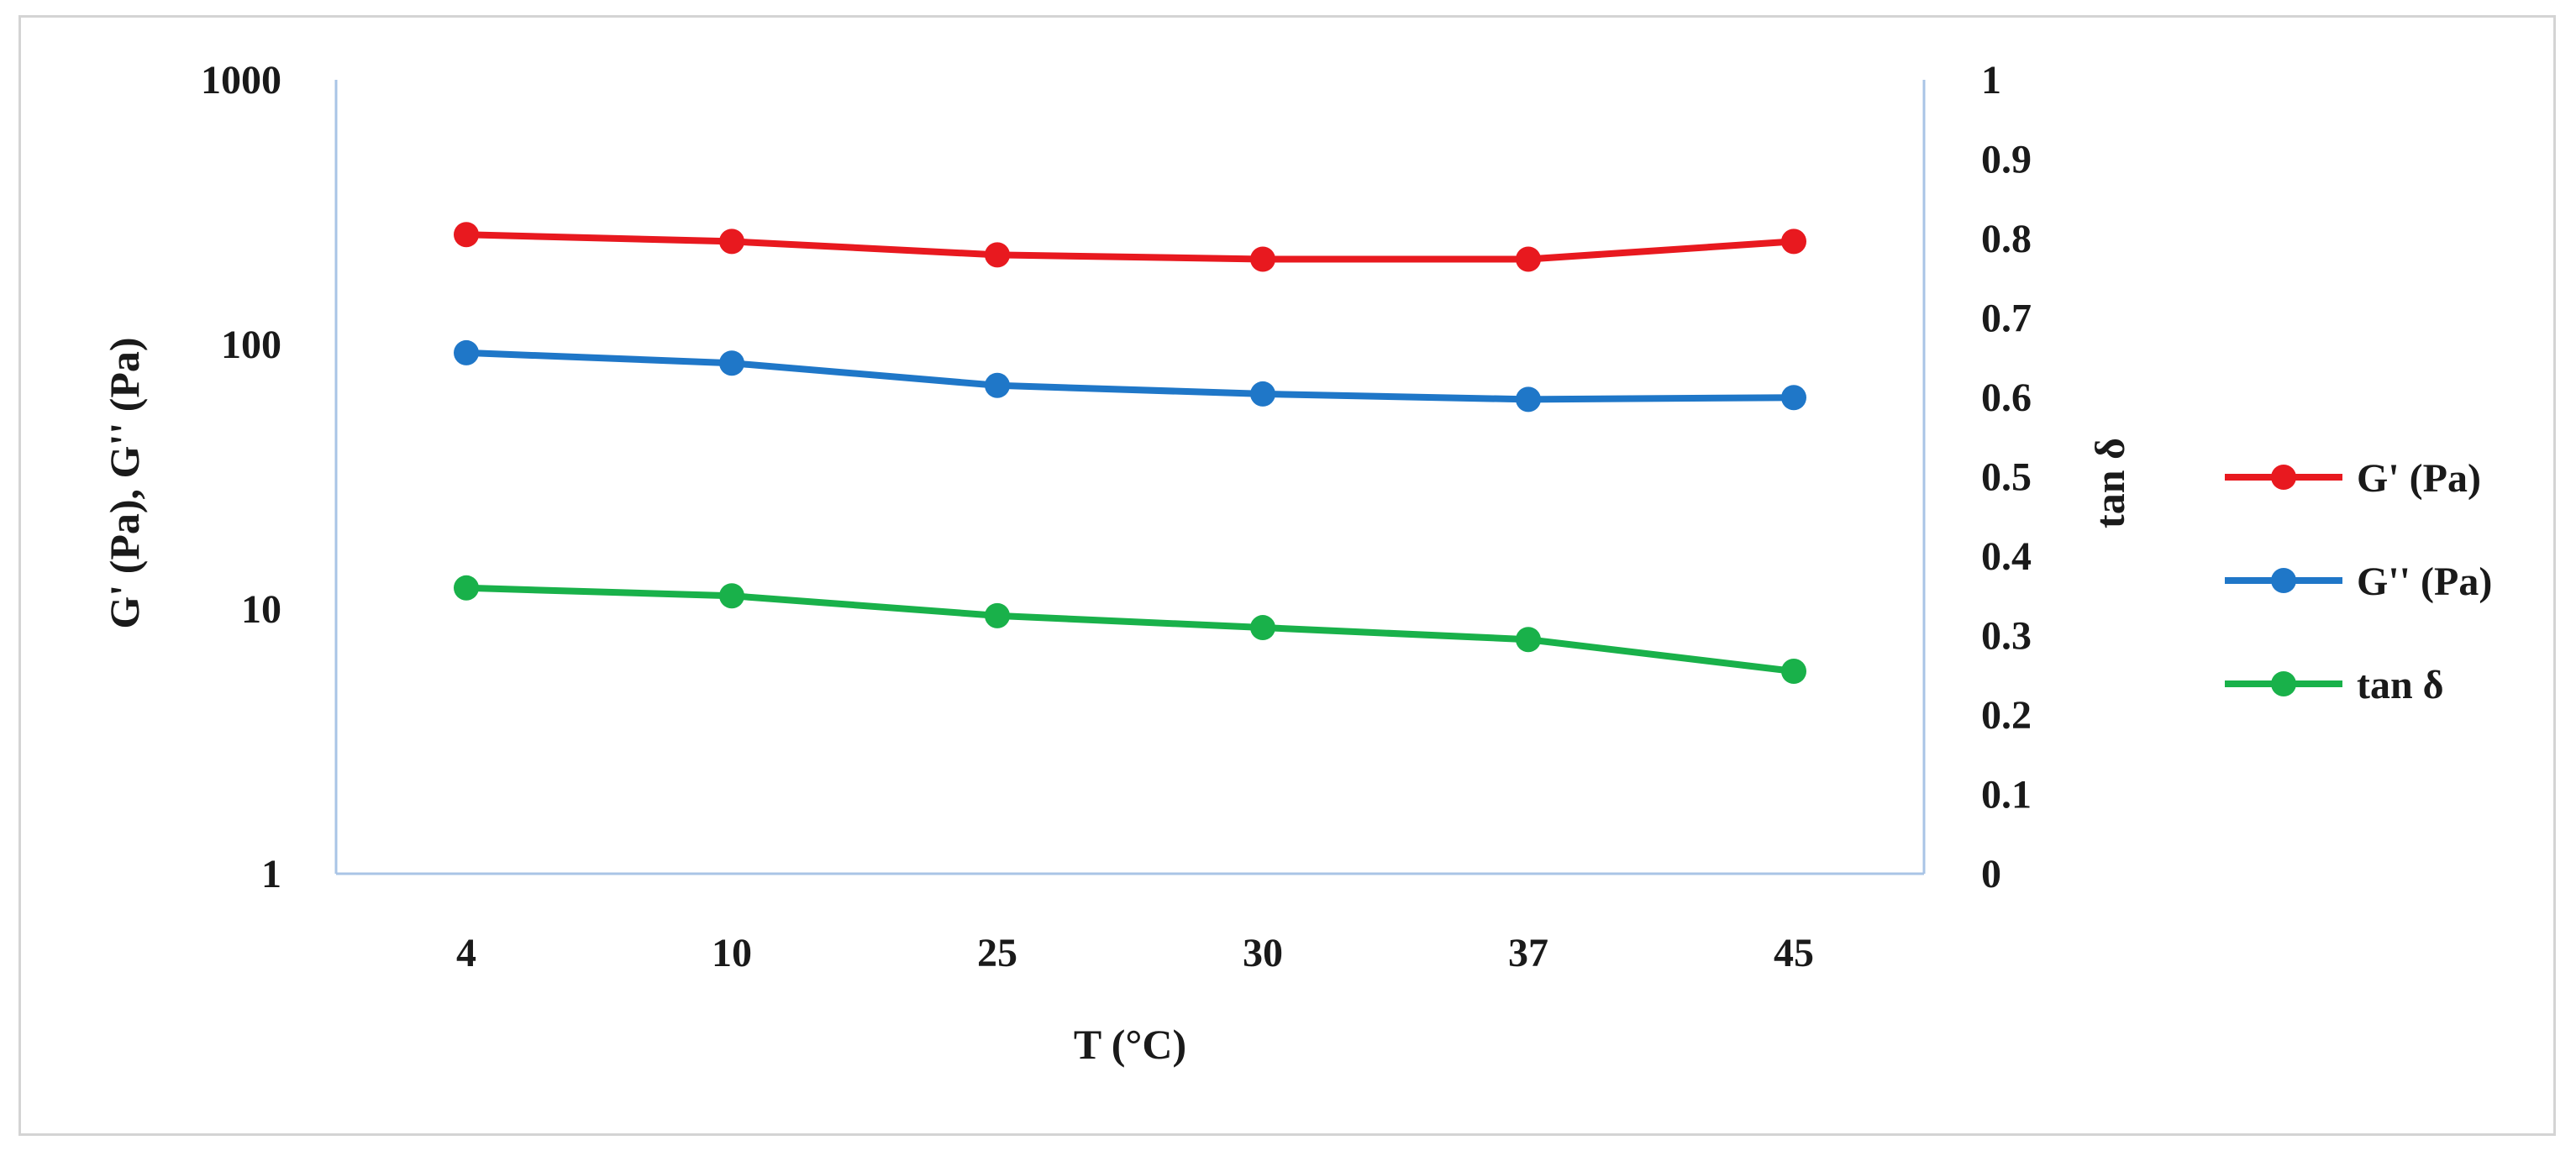  I want to click on x-tick-label: 25, so click(997, 953).